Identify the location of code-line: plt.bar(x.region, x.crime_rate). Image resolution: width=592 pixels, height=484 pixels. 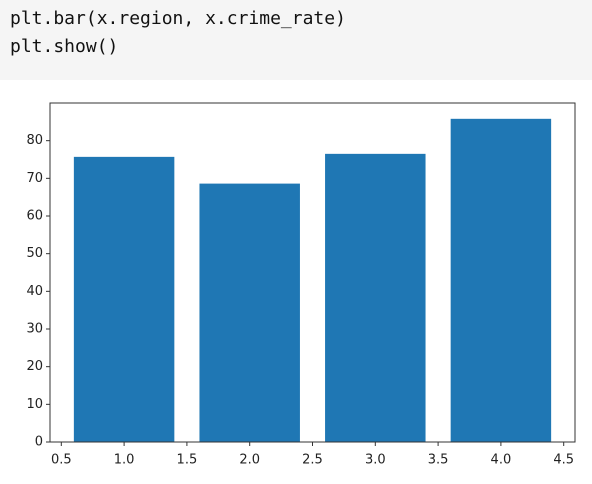
(178, 18).